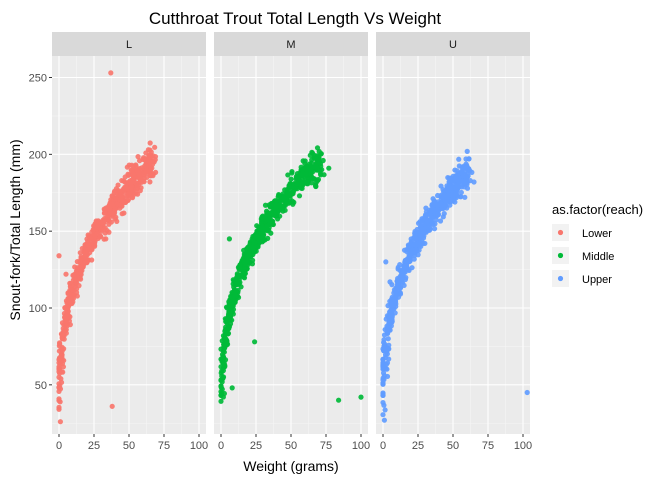 The height and width of the screenshot is (480, 672). I want to click on x-tick-label: 100, so click(523, 446).